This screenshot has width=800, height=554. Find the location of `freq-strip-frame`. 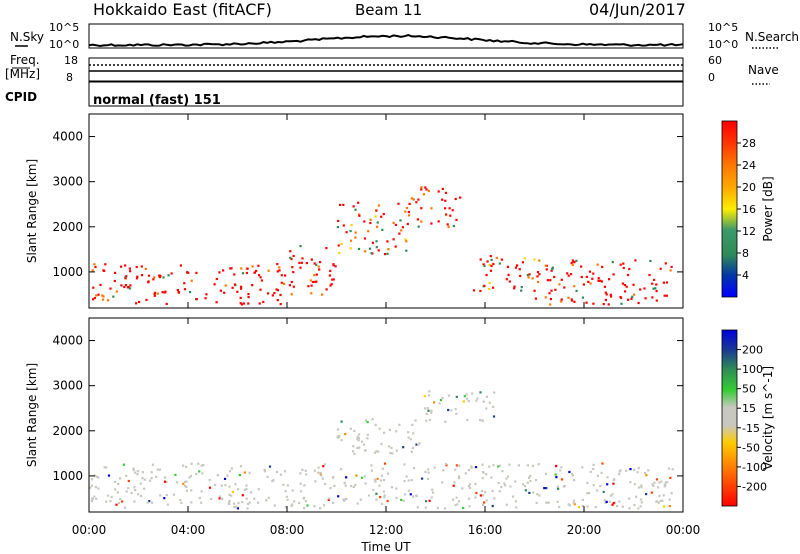

freq-strip-frame is located at coordinates (386, 69).